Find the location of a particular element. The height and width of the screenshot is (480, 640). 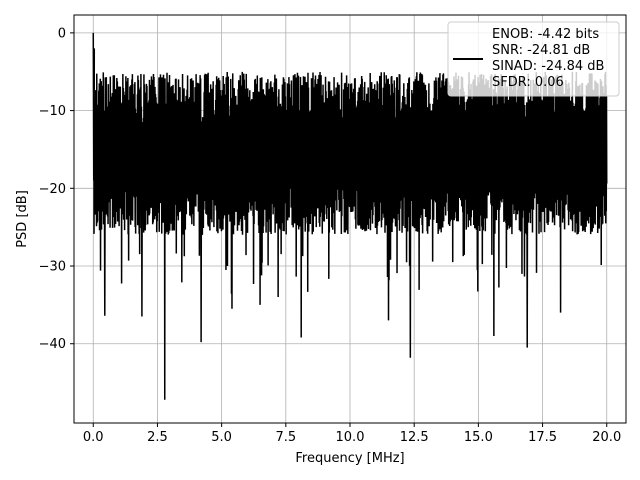

x-tick-label: 15.0 is located at coordinates (478, 437).